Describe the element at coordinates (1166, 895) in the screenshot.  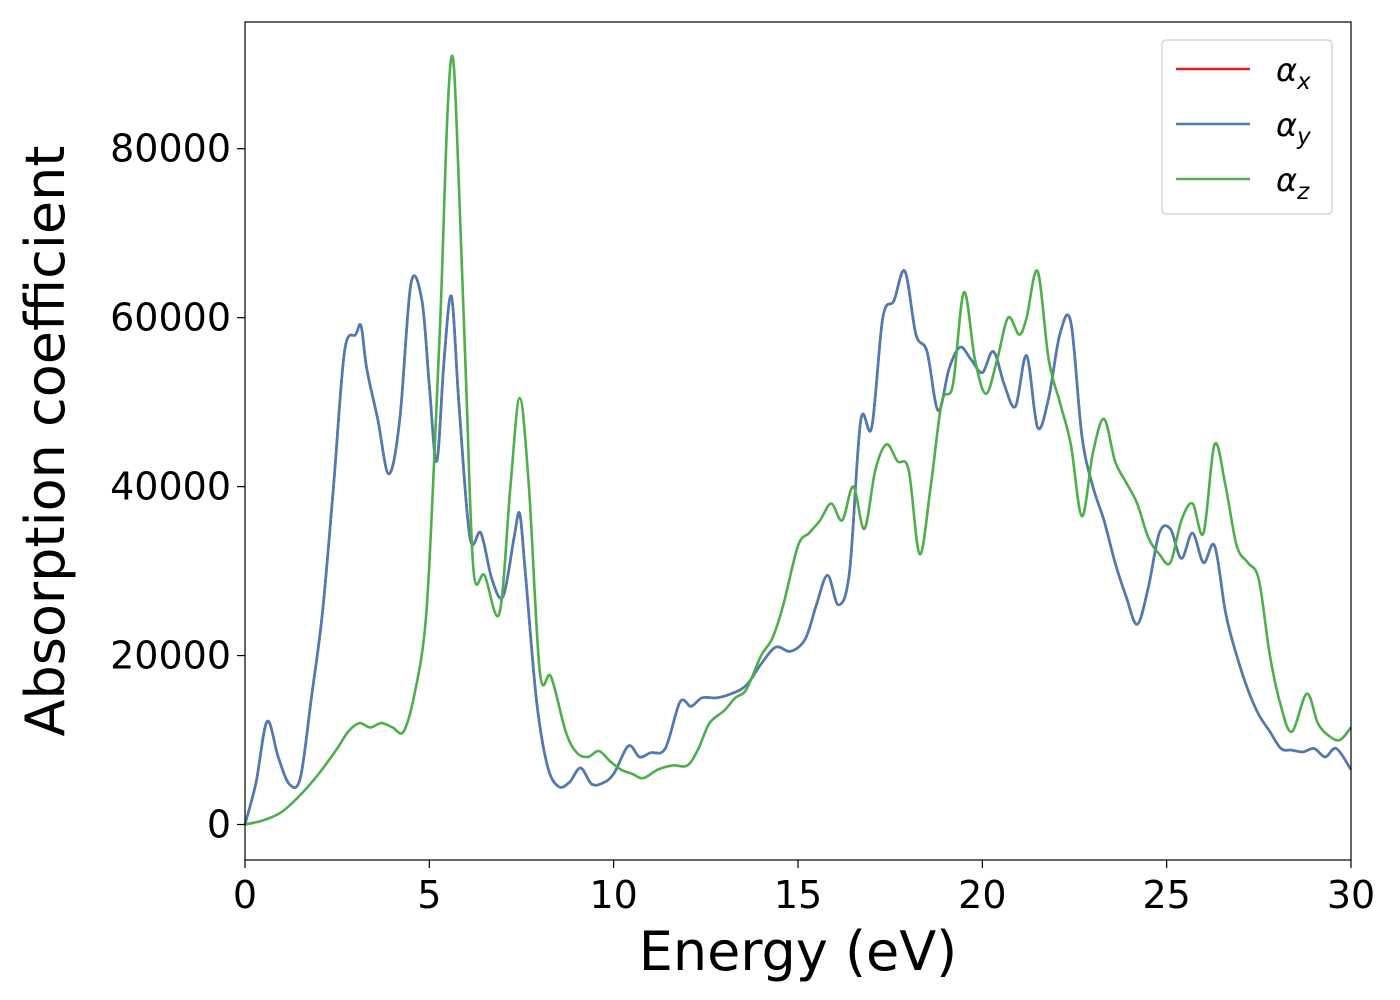
I see `x-tick-label: 25` at that location.